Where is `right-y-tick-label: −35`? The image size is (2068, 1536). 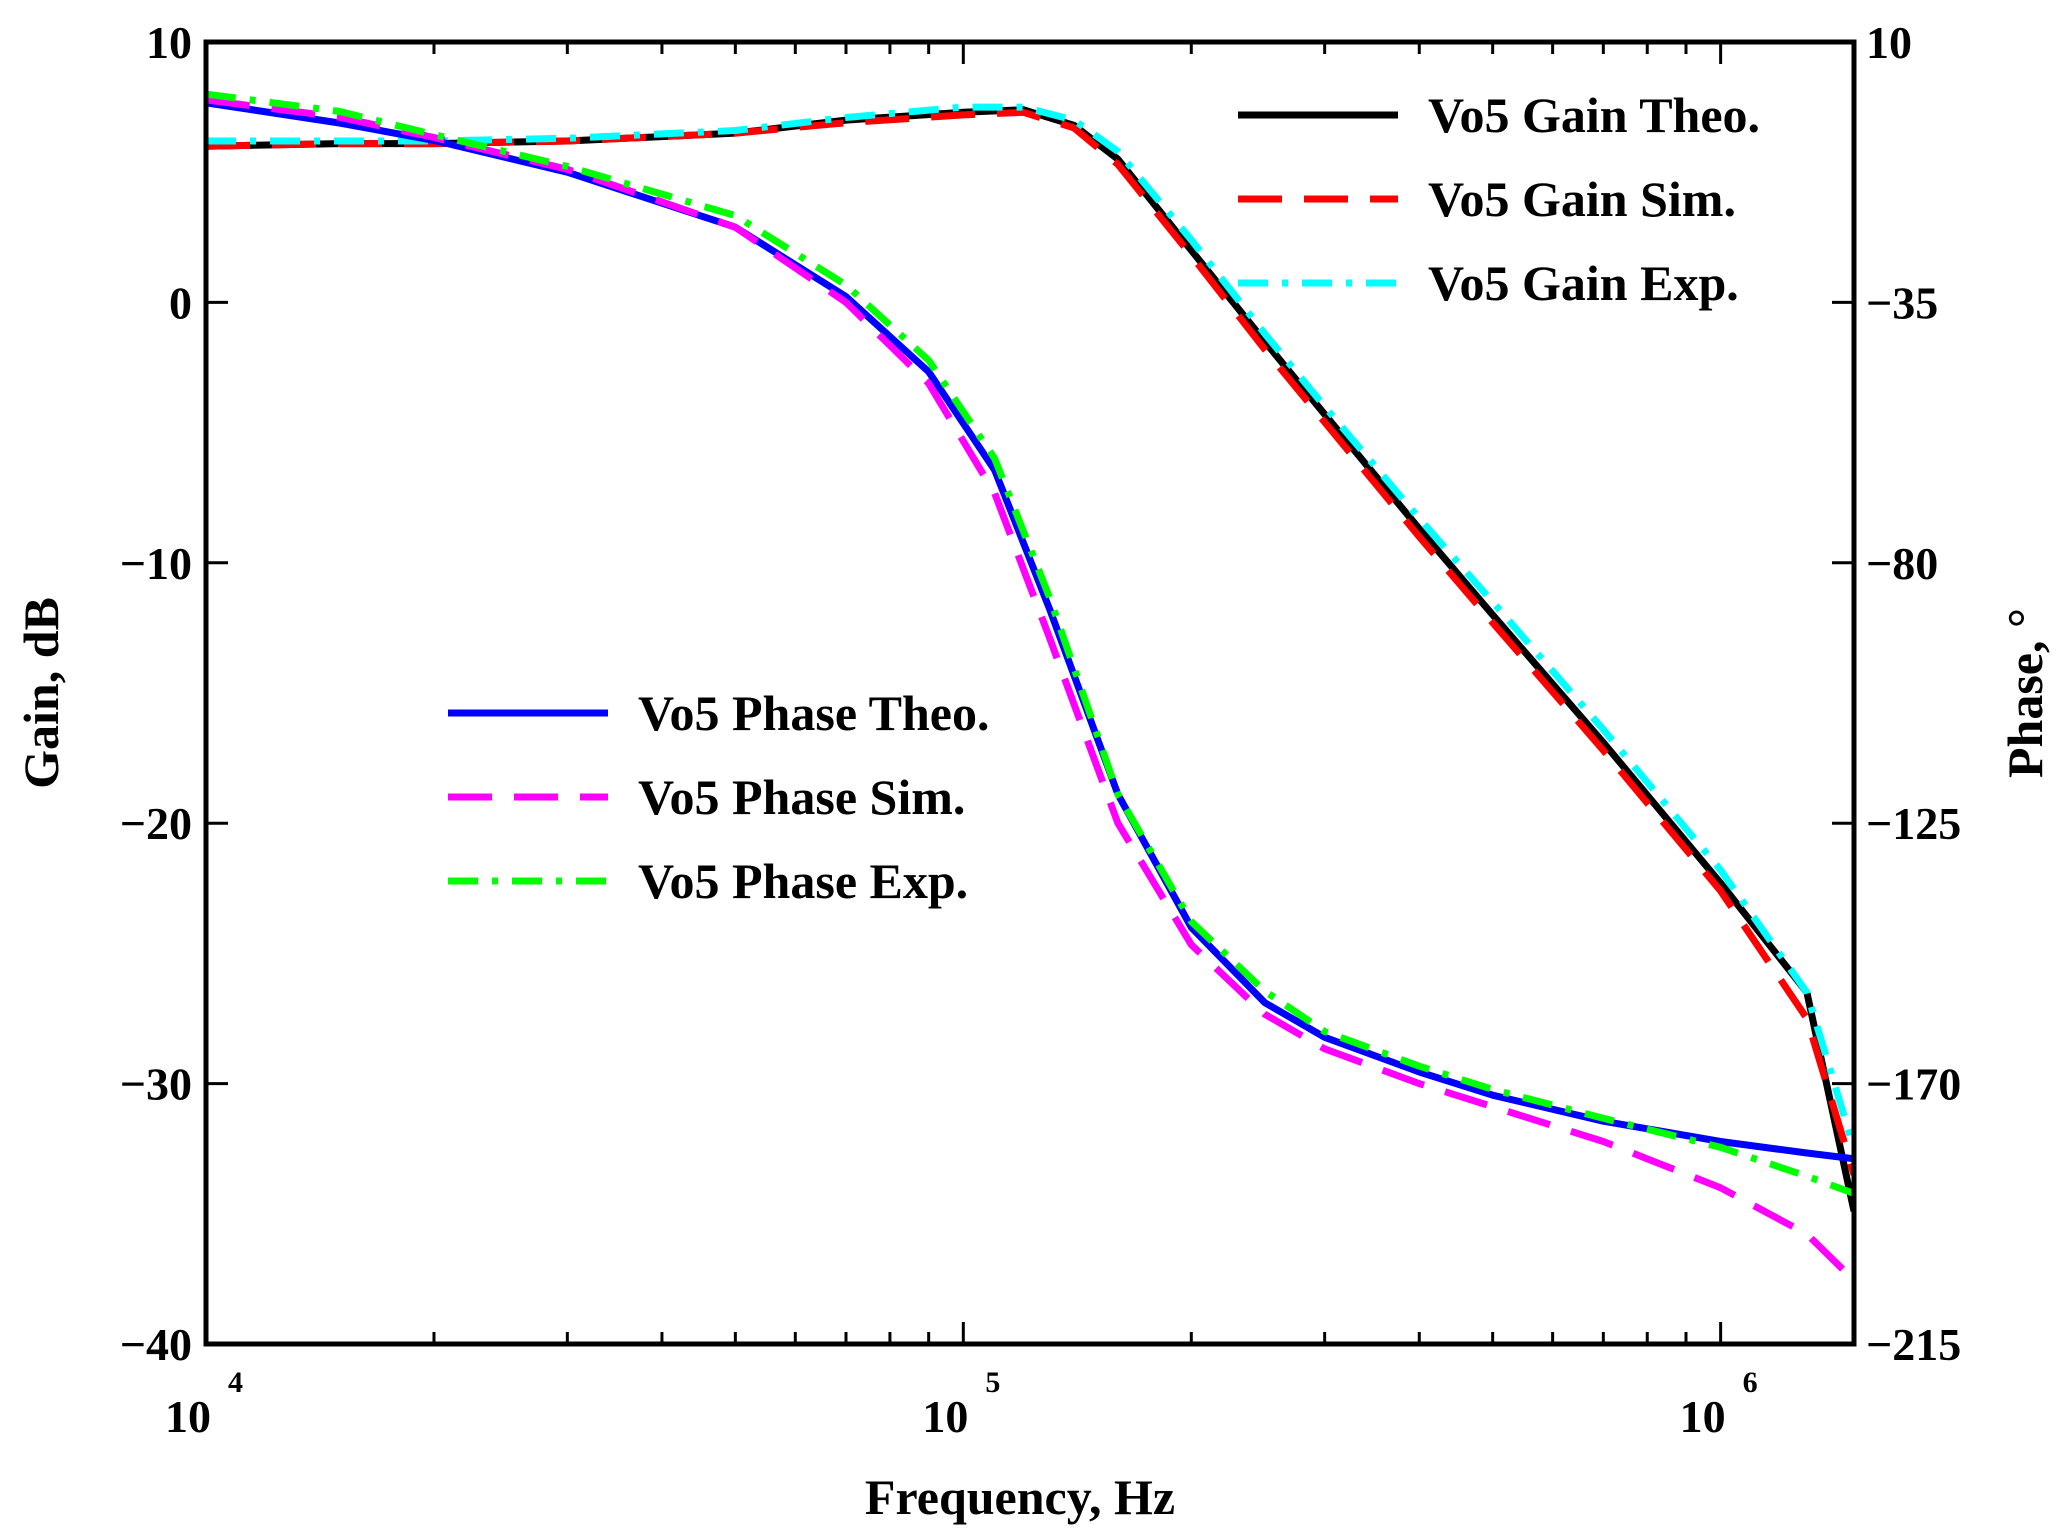
right-y-tick-label: −35 is located at coordinates (1902, 302).